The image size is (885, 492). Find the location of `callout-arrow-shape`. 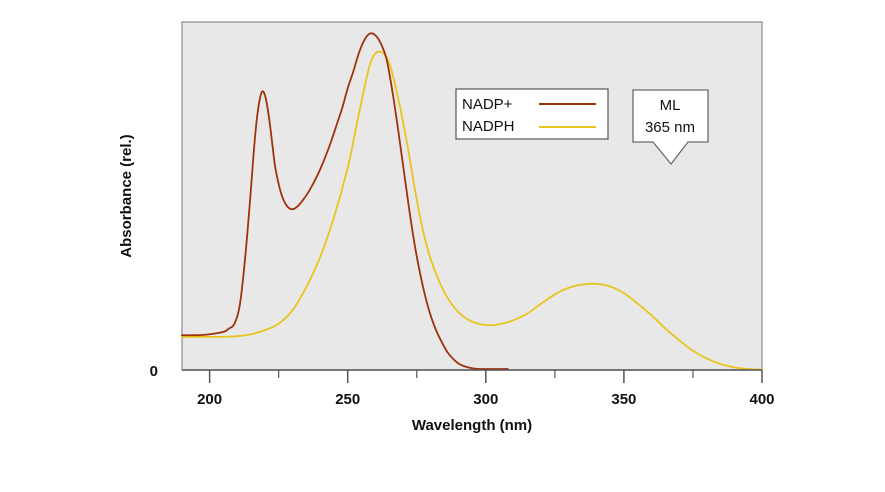

callout-arrow-shape is located at coordinates (670, 127).